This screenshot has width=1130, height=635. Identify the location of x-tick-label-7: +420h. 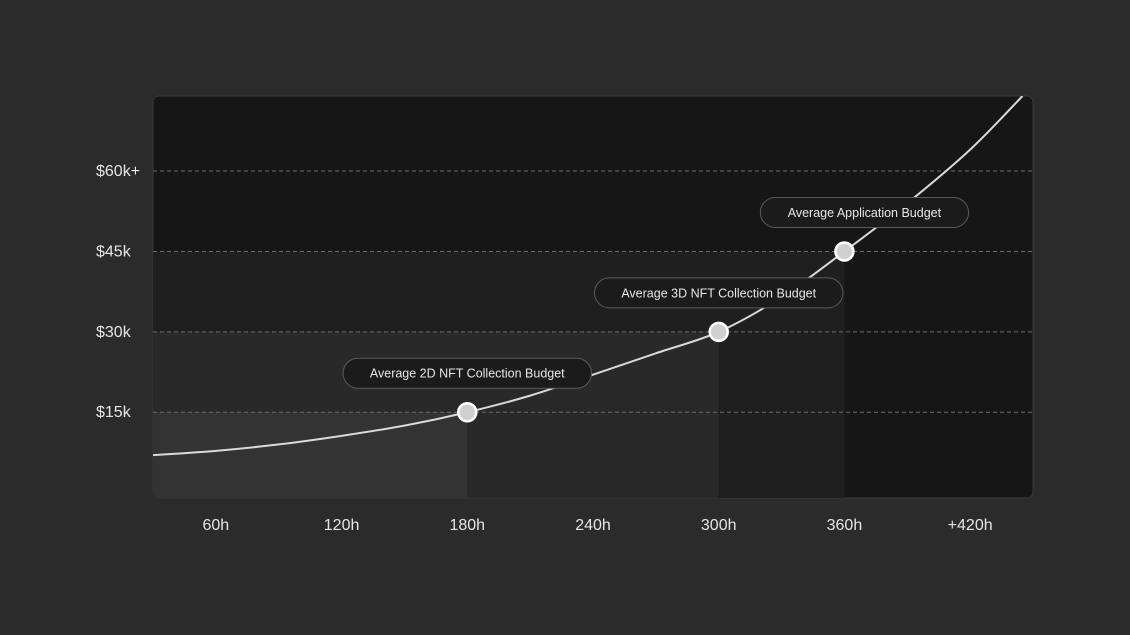
(970, 525).